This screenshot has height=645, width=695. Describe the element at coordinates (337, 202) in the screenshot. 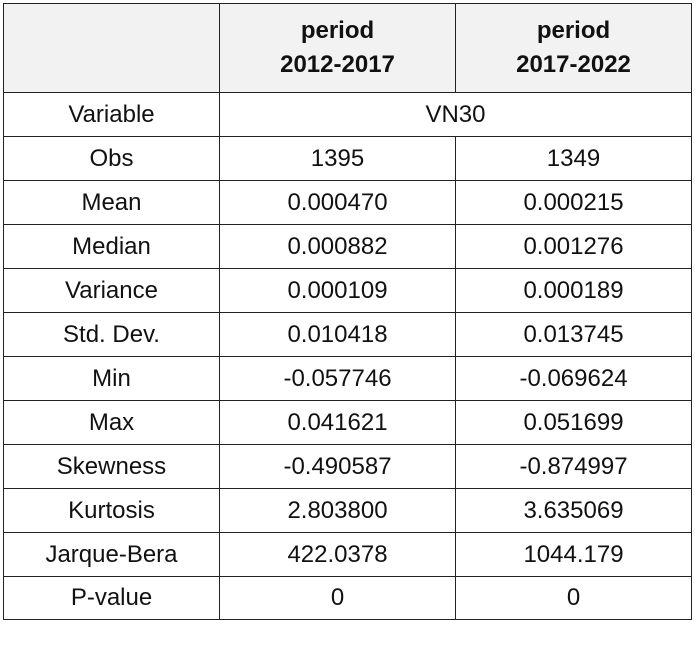

I see `row-value-period-1: 0.000470` at that location.